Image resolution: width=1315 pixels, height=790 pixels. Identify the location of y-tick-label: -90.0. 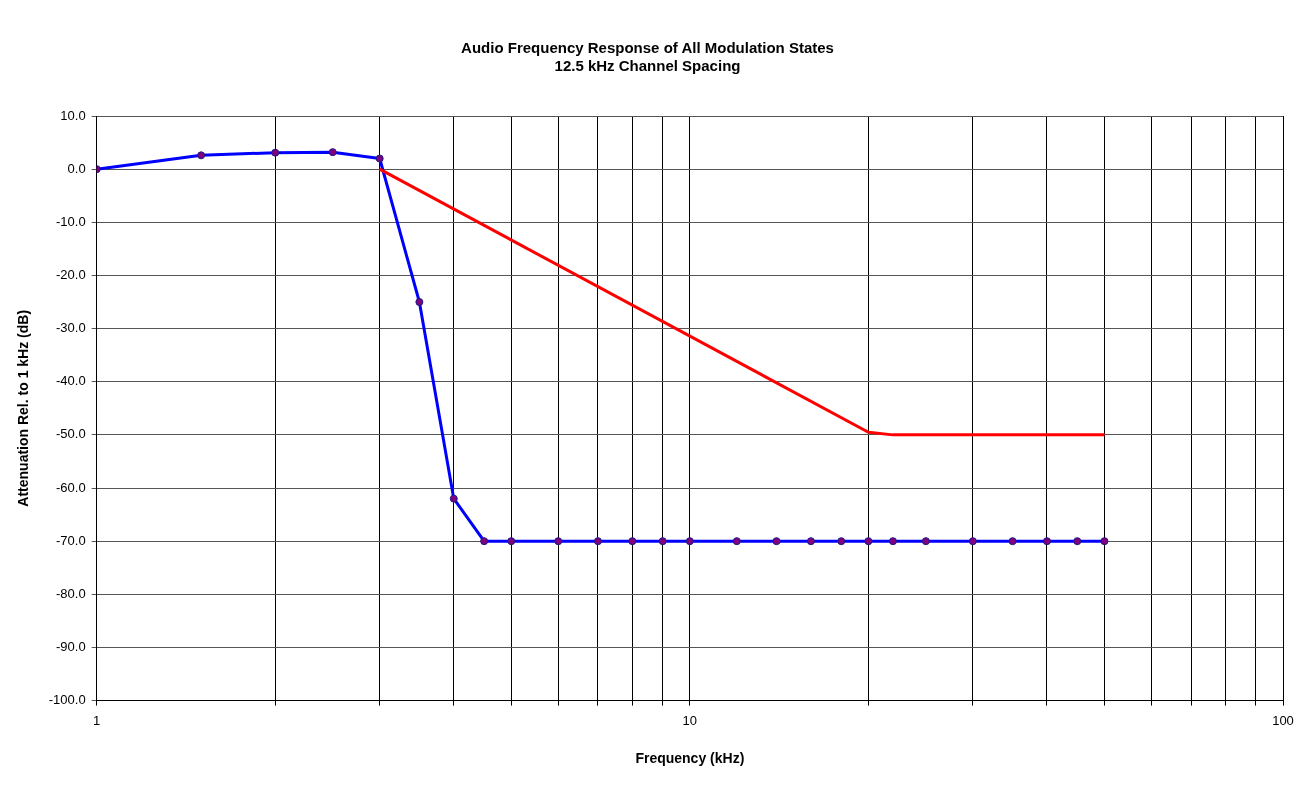
(71, 647).